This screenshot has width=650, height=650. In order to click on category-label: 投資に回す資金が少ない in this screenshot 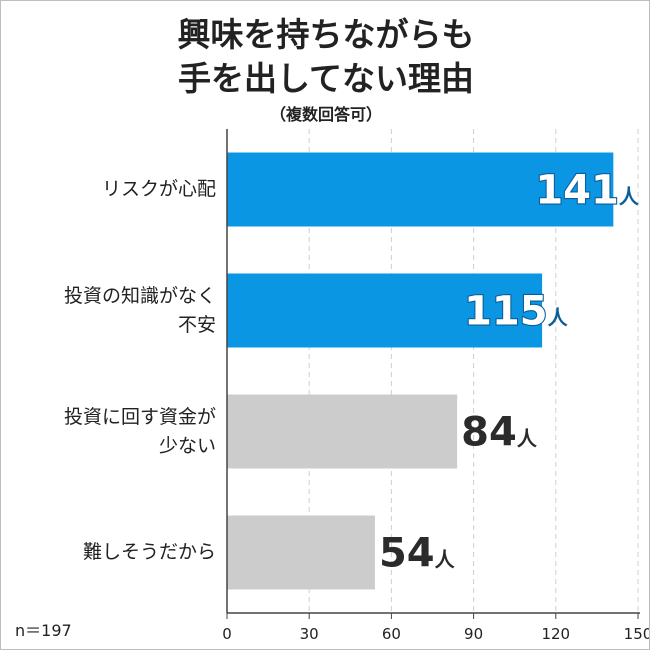, I will do `click(140, 432)`.